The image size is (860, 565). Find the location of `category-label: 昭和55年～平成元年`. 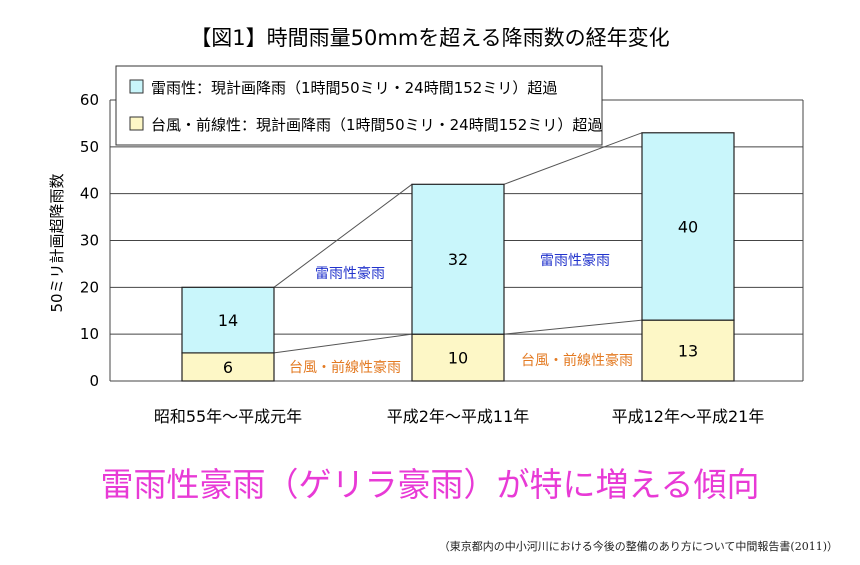

category-label: 昭和55年～平成元年 is located at coordinates (228, 416).